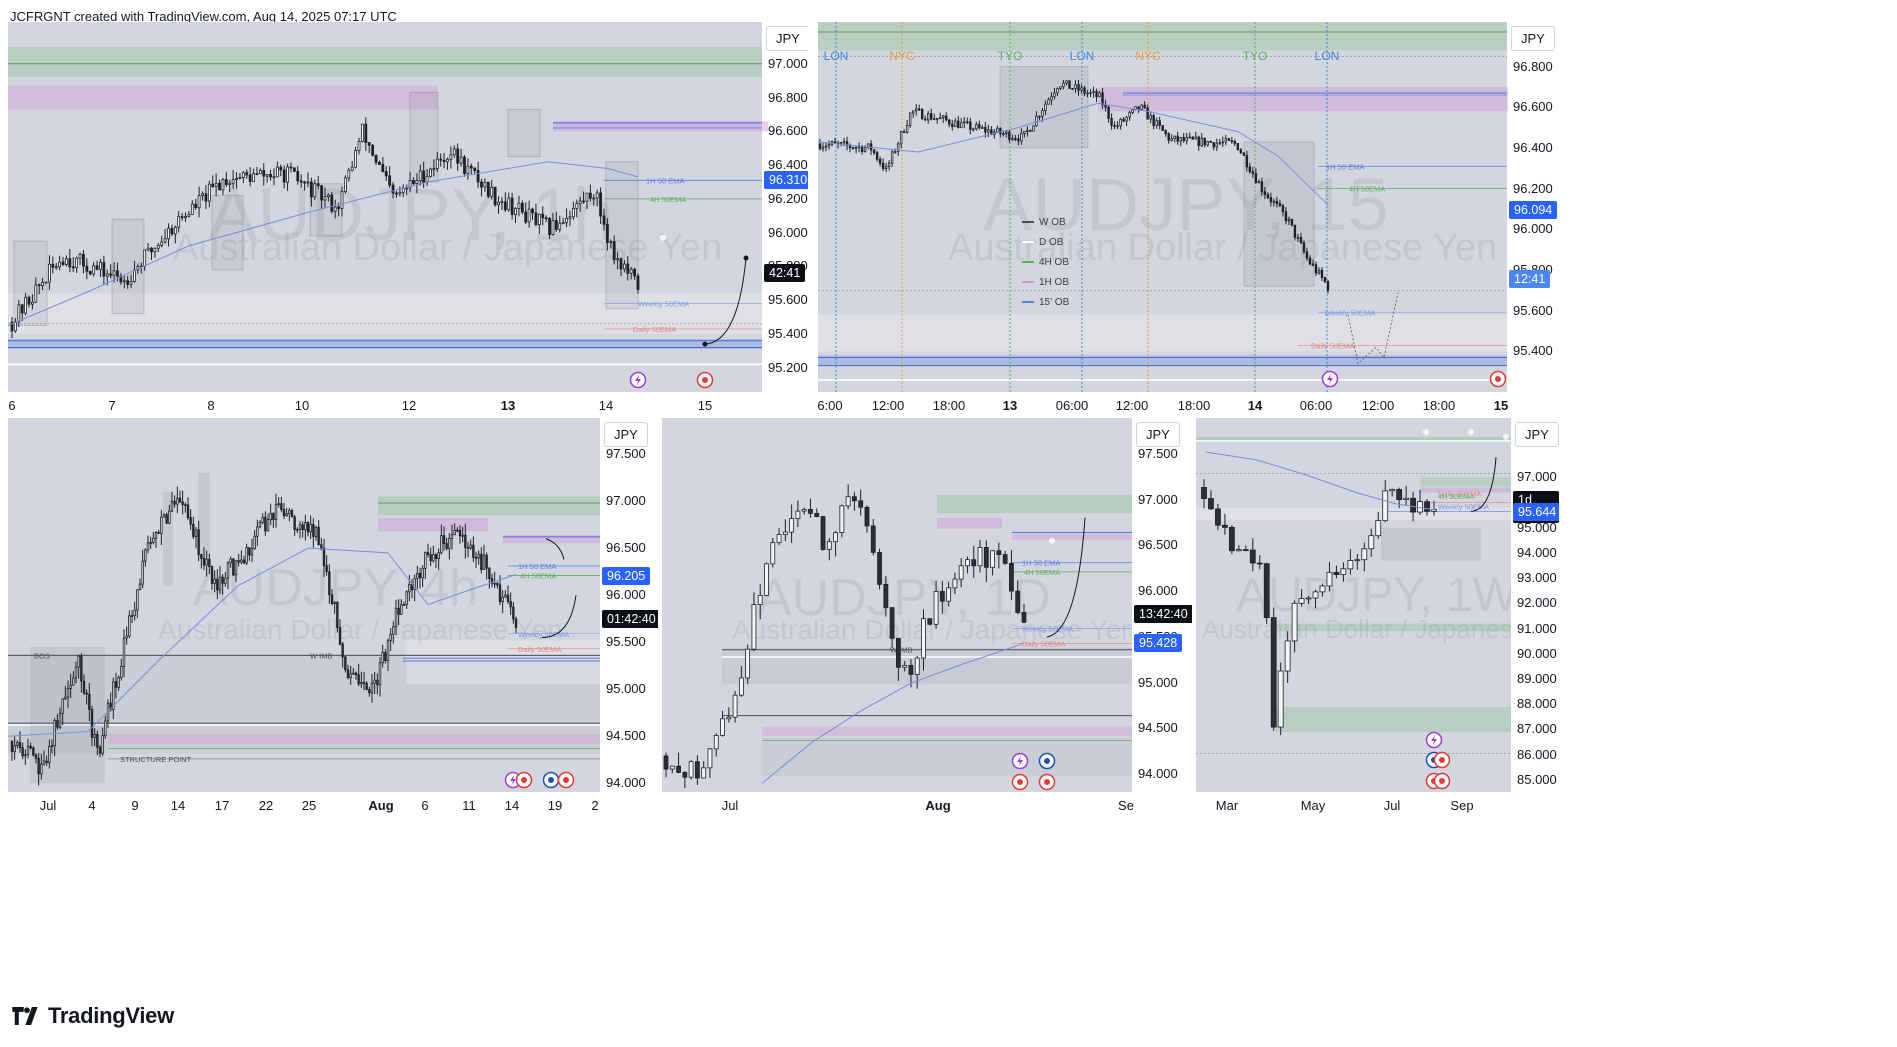  I want to click on chart-canvas: 1H 50 EMA 4H 50EMA Weekly 50EMA Daily 50EMA, so click(1188, 218).